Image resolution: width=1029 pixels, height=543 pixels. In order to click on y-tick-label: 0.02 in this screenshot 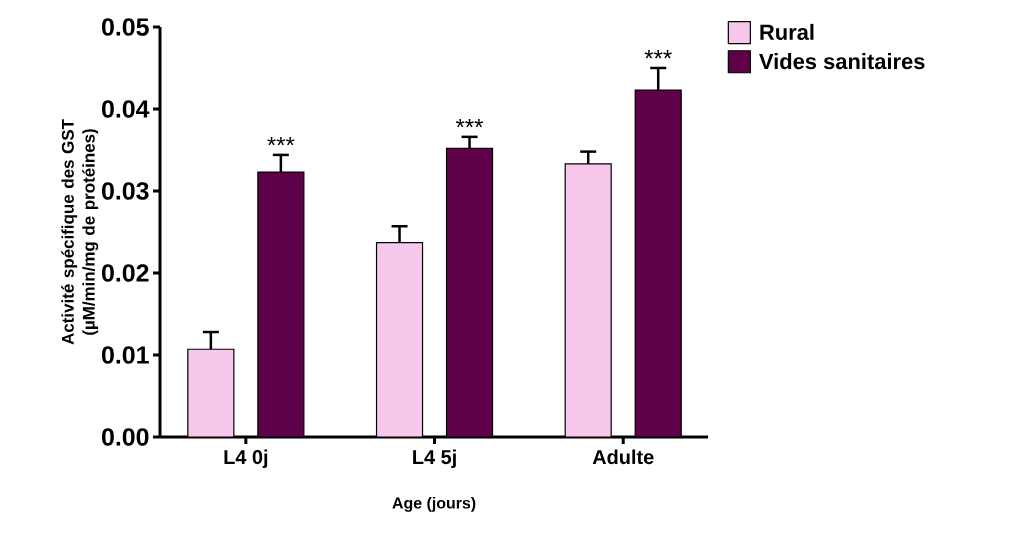, I will do `click(125, 273)`.